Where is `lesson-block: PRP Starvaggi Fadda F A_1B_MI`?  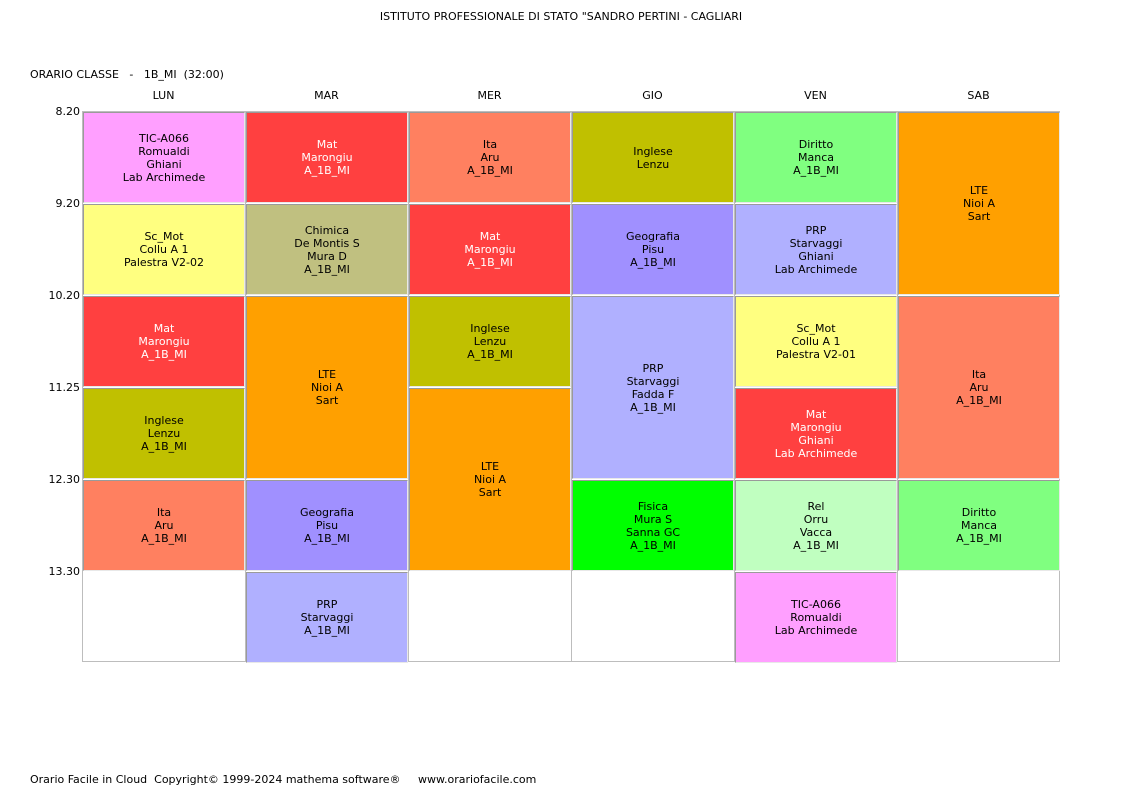 lesson-block: PRP Starvaggi Fadda F A_1B_MI is located at coordinates (653, 387).